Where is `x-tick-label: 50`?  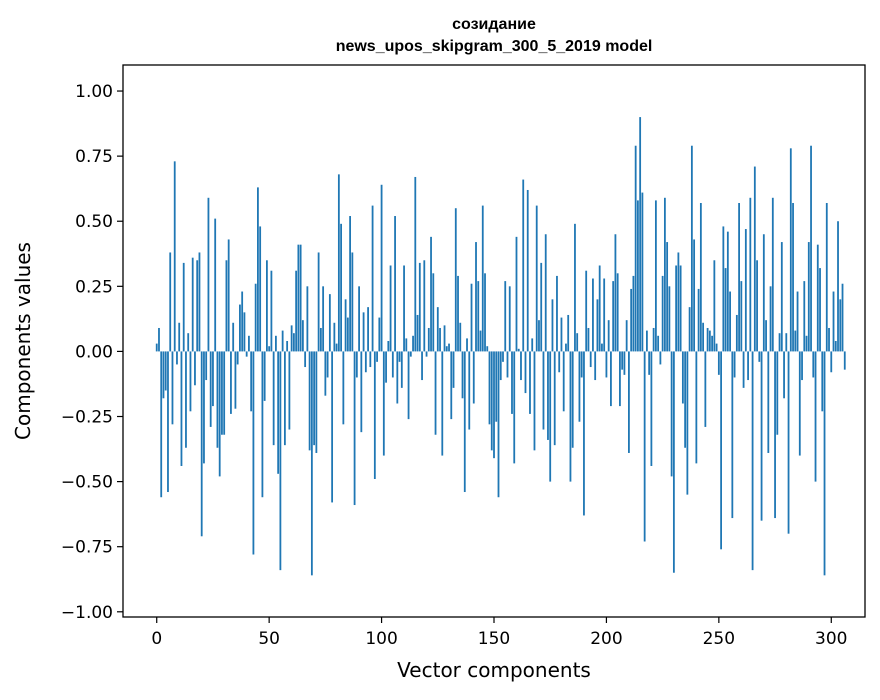 x-tick-label: 50 is located at coordinates (269, 639).